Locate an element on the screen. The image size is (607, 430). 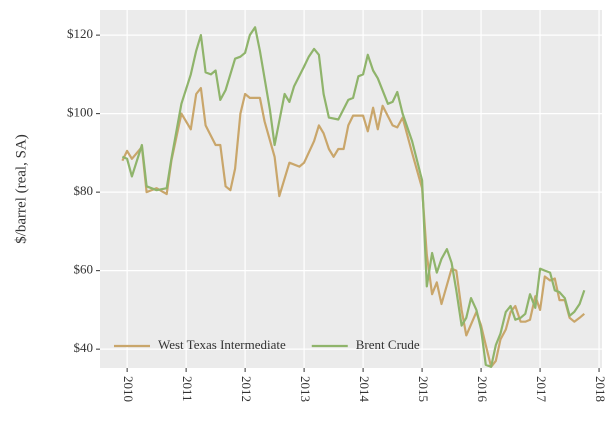
x-tick-label: 2017 is located at coordinates (541, 389).